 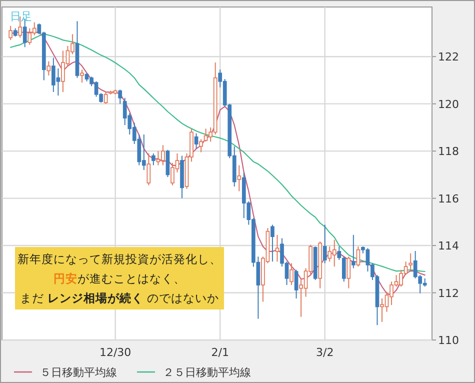 I want to click on x-tick-label: 2/1, so click(x=220, y=352).